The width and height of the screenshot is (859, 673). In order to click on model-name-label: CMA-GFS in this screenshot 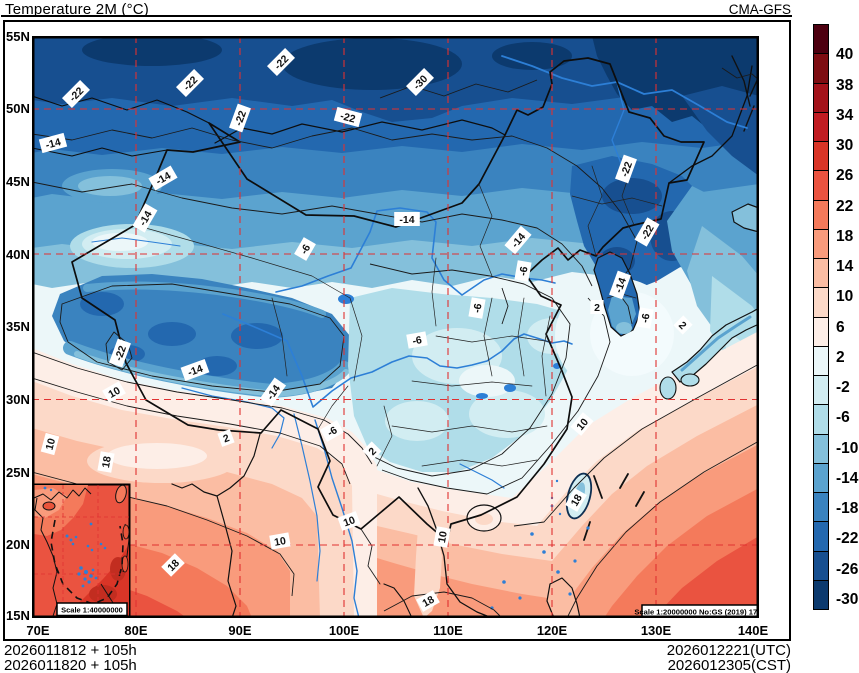, I will do `click(759, 9)`.